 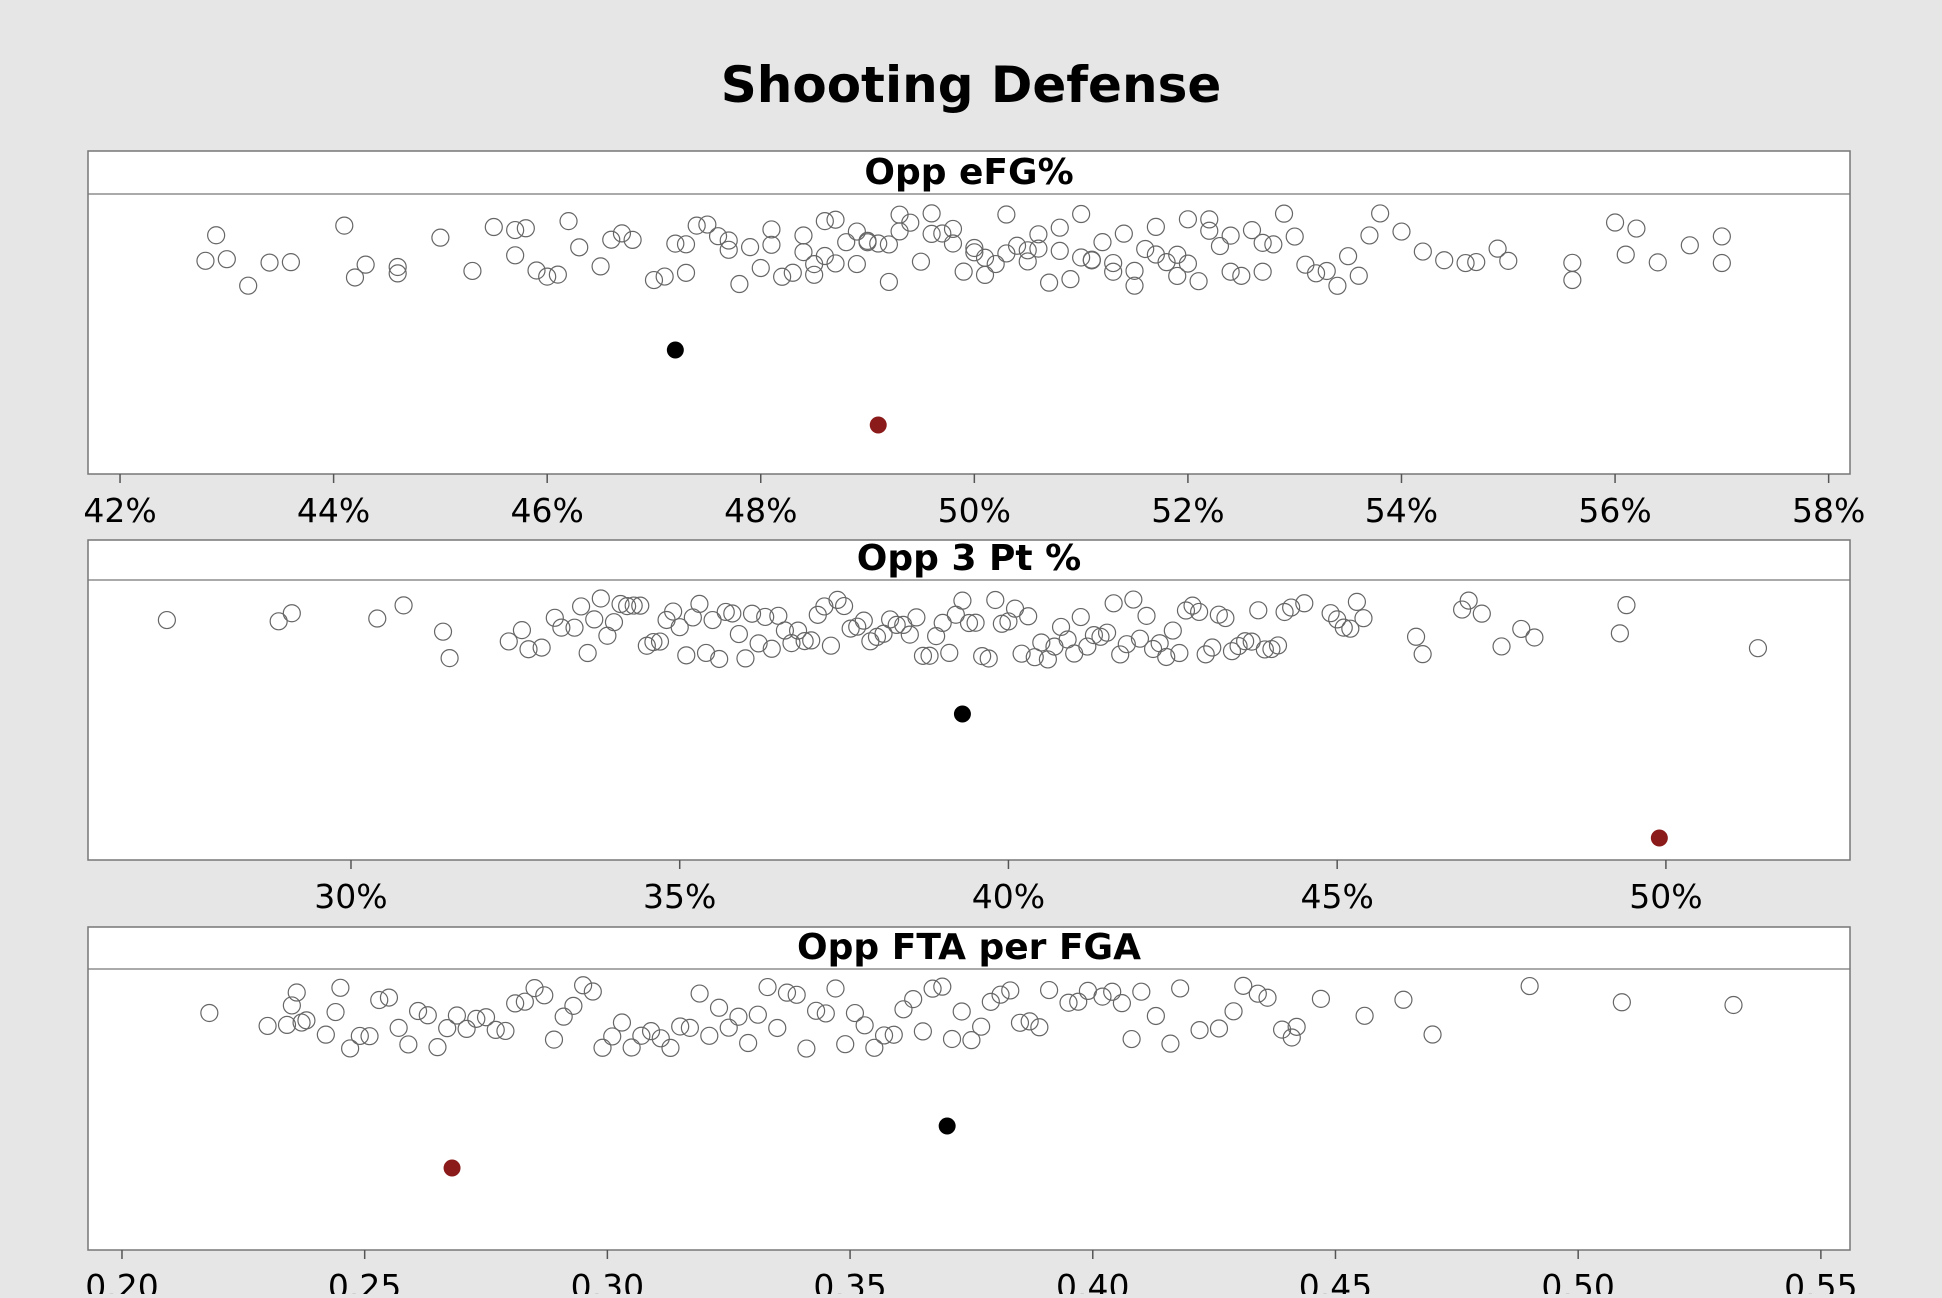 What do you see at coordinates (1614, 510) in the screenshot?
I see `x-tick-label: 56%` at bounding box center [1614, 510].